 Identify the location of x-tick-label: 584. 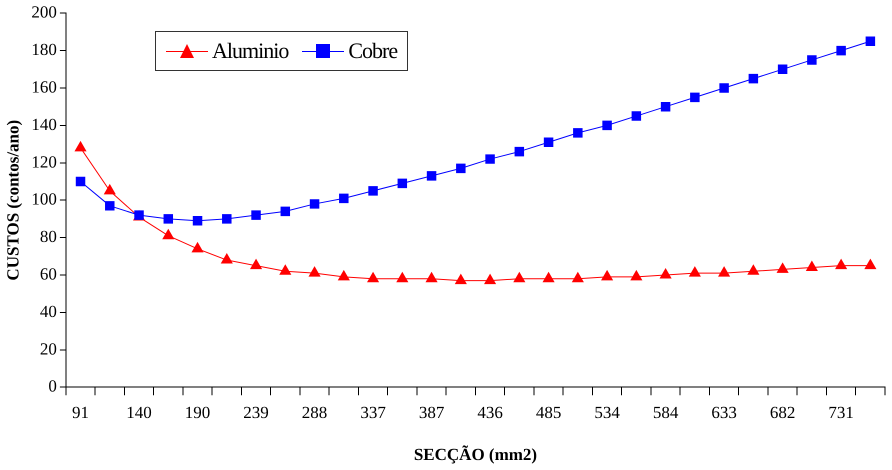
(665, 412).